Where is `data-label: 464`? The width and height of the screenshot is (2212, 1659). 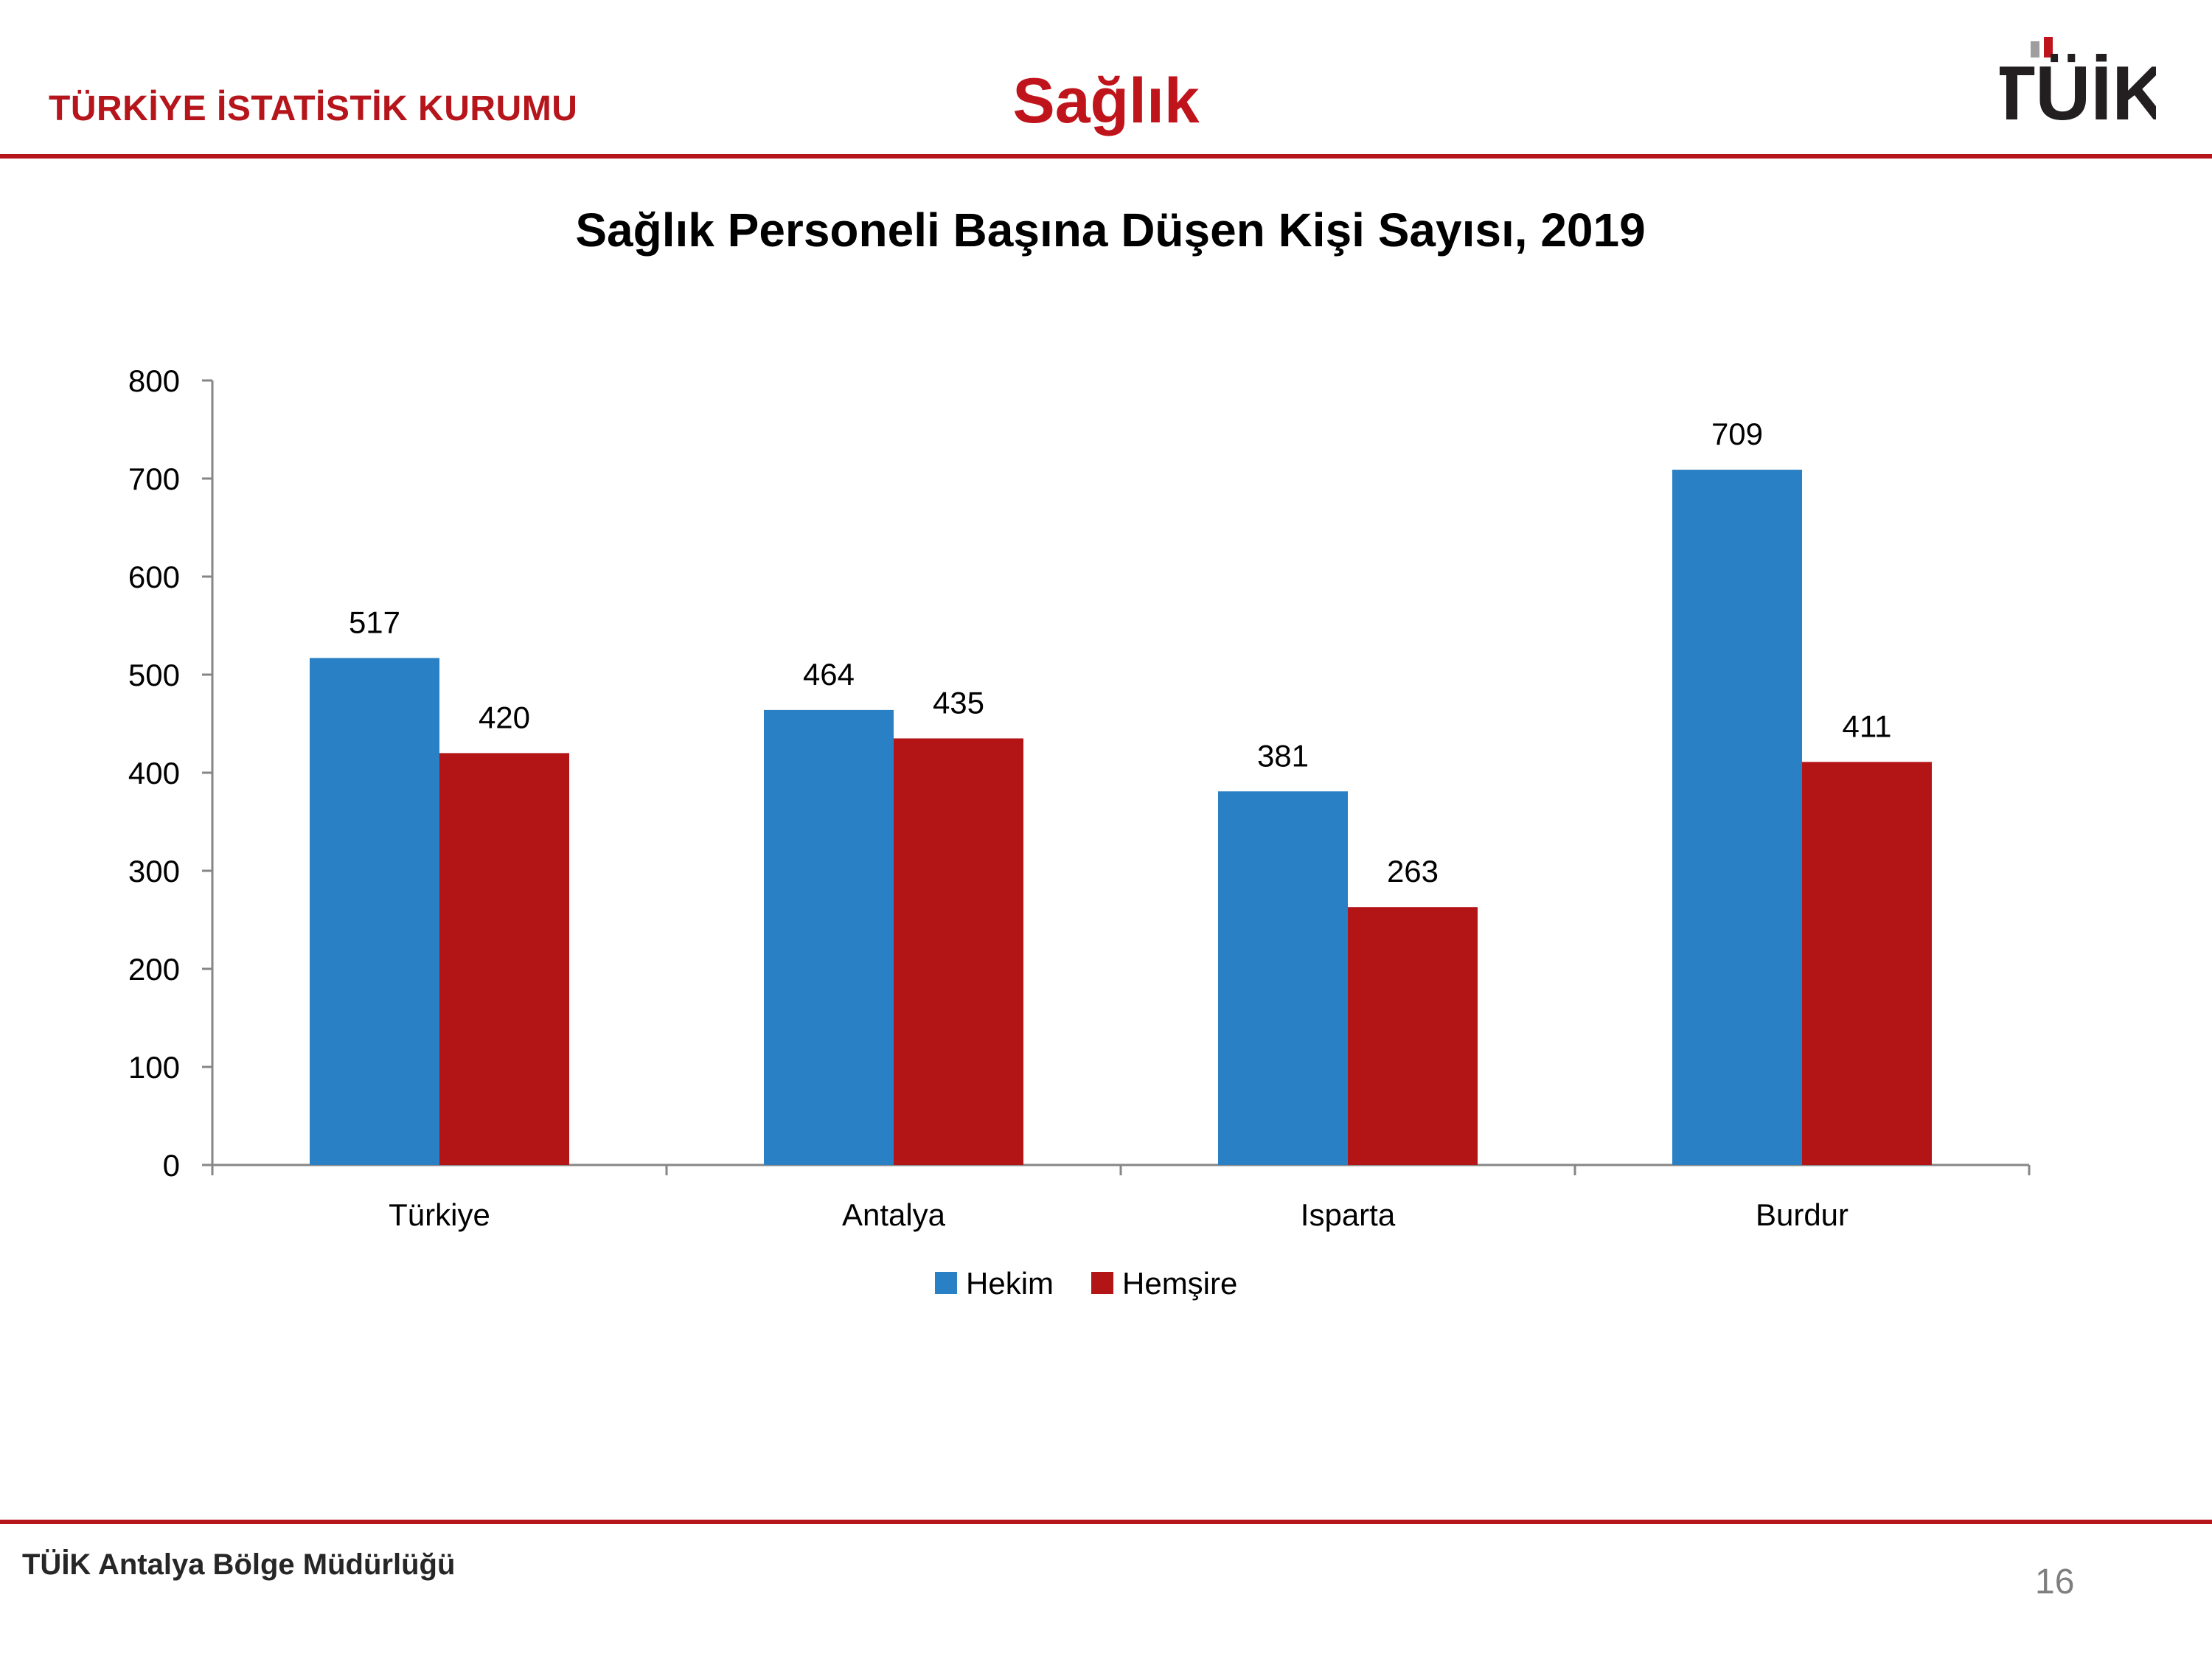 data-label: 464 is located at coordinates (829, 674).